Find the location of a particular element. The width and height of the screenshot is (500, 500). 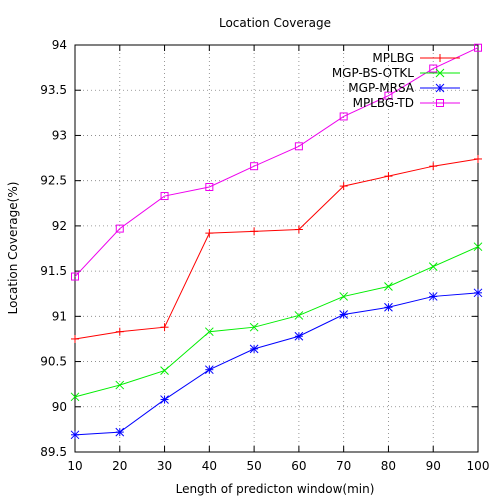

x-tick-label: 50 is located at coordinates (253, 466).